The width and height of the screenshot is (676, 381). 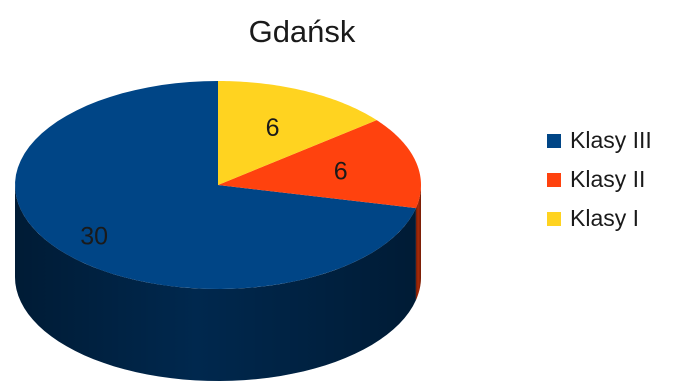 What do you see at coordinates (213, 182) in the screenshot?
I see `slice-labels: 30 6 6` at bounding box center [213, 182].